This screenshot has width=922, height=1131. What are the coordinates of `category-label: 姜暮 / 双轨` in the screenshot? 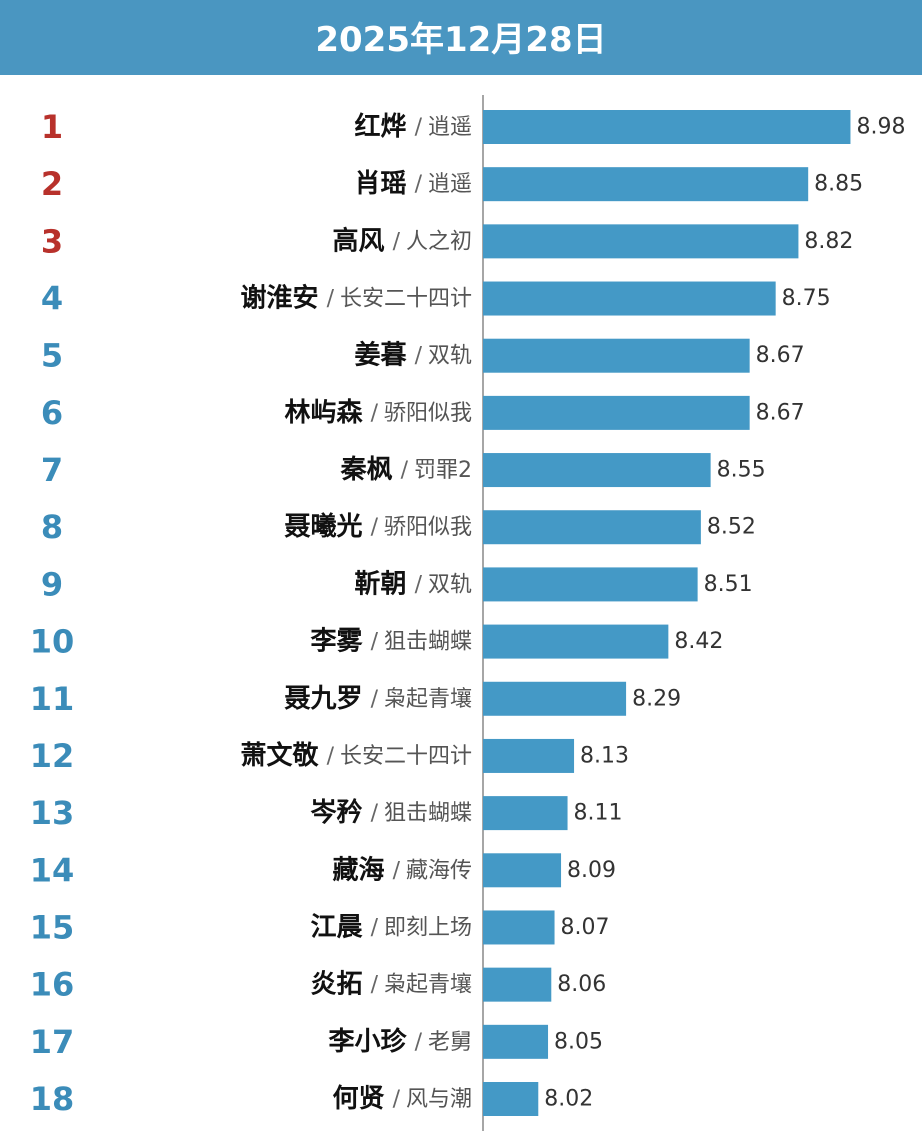 It's located at (413, 355).